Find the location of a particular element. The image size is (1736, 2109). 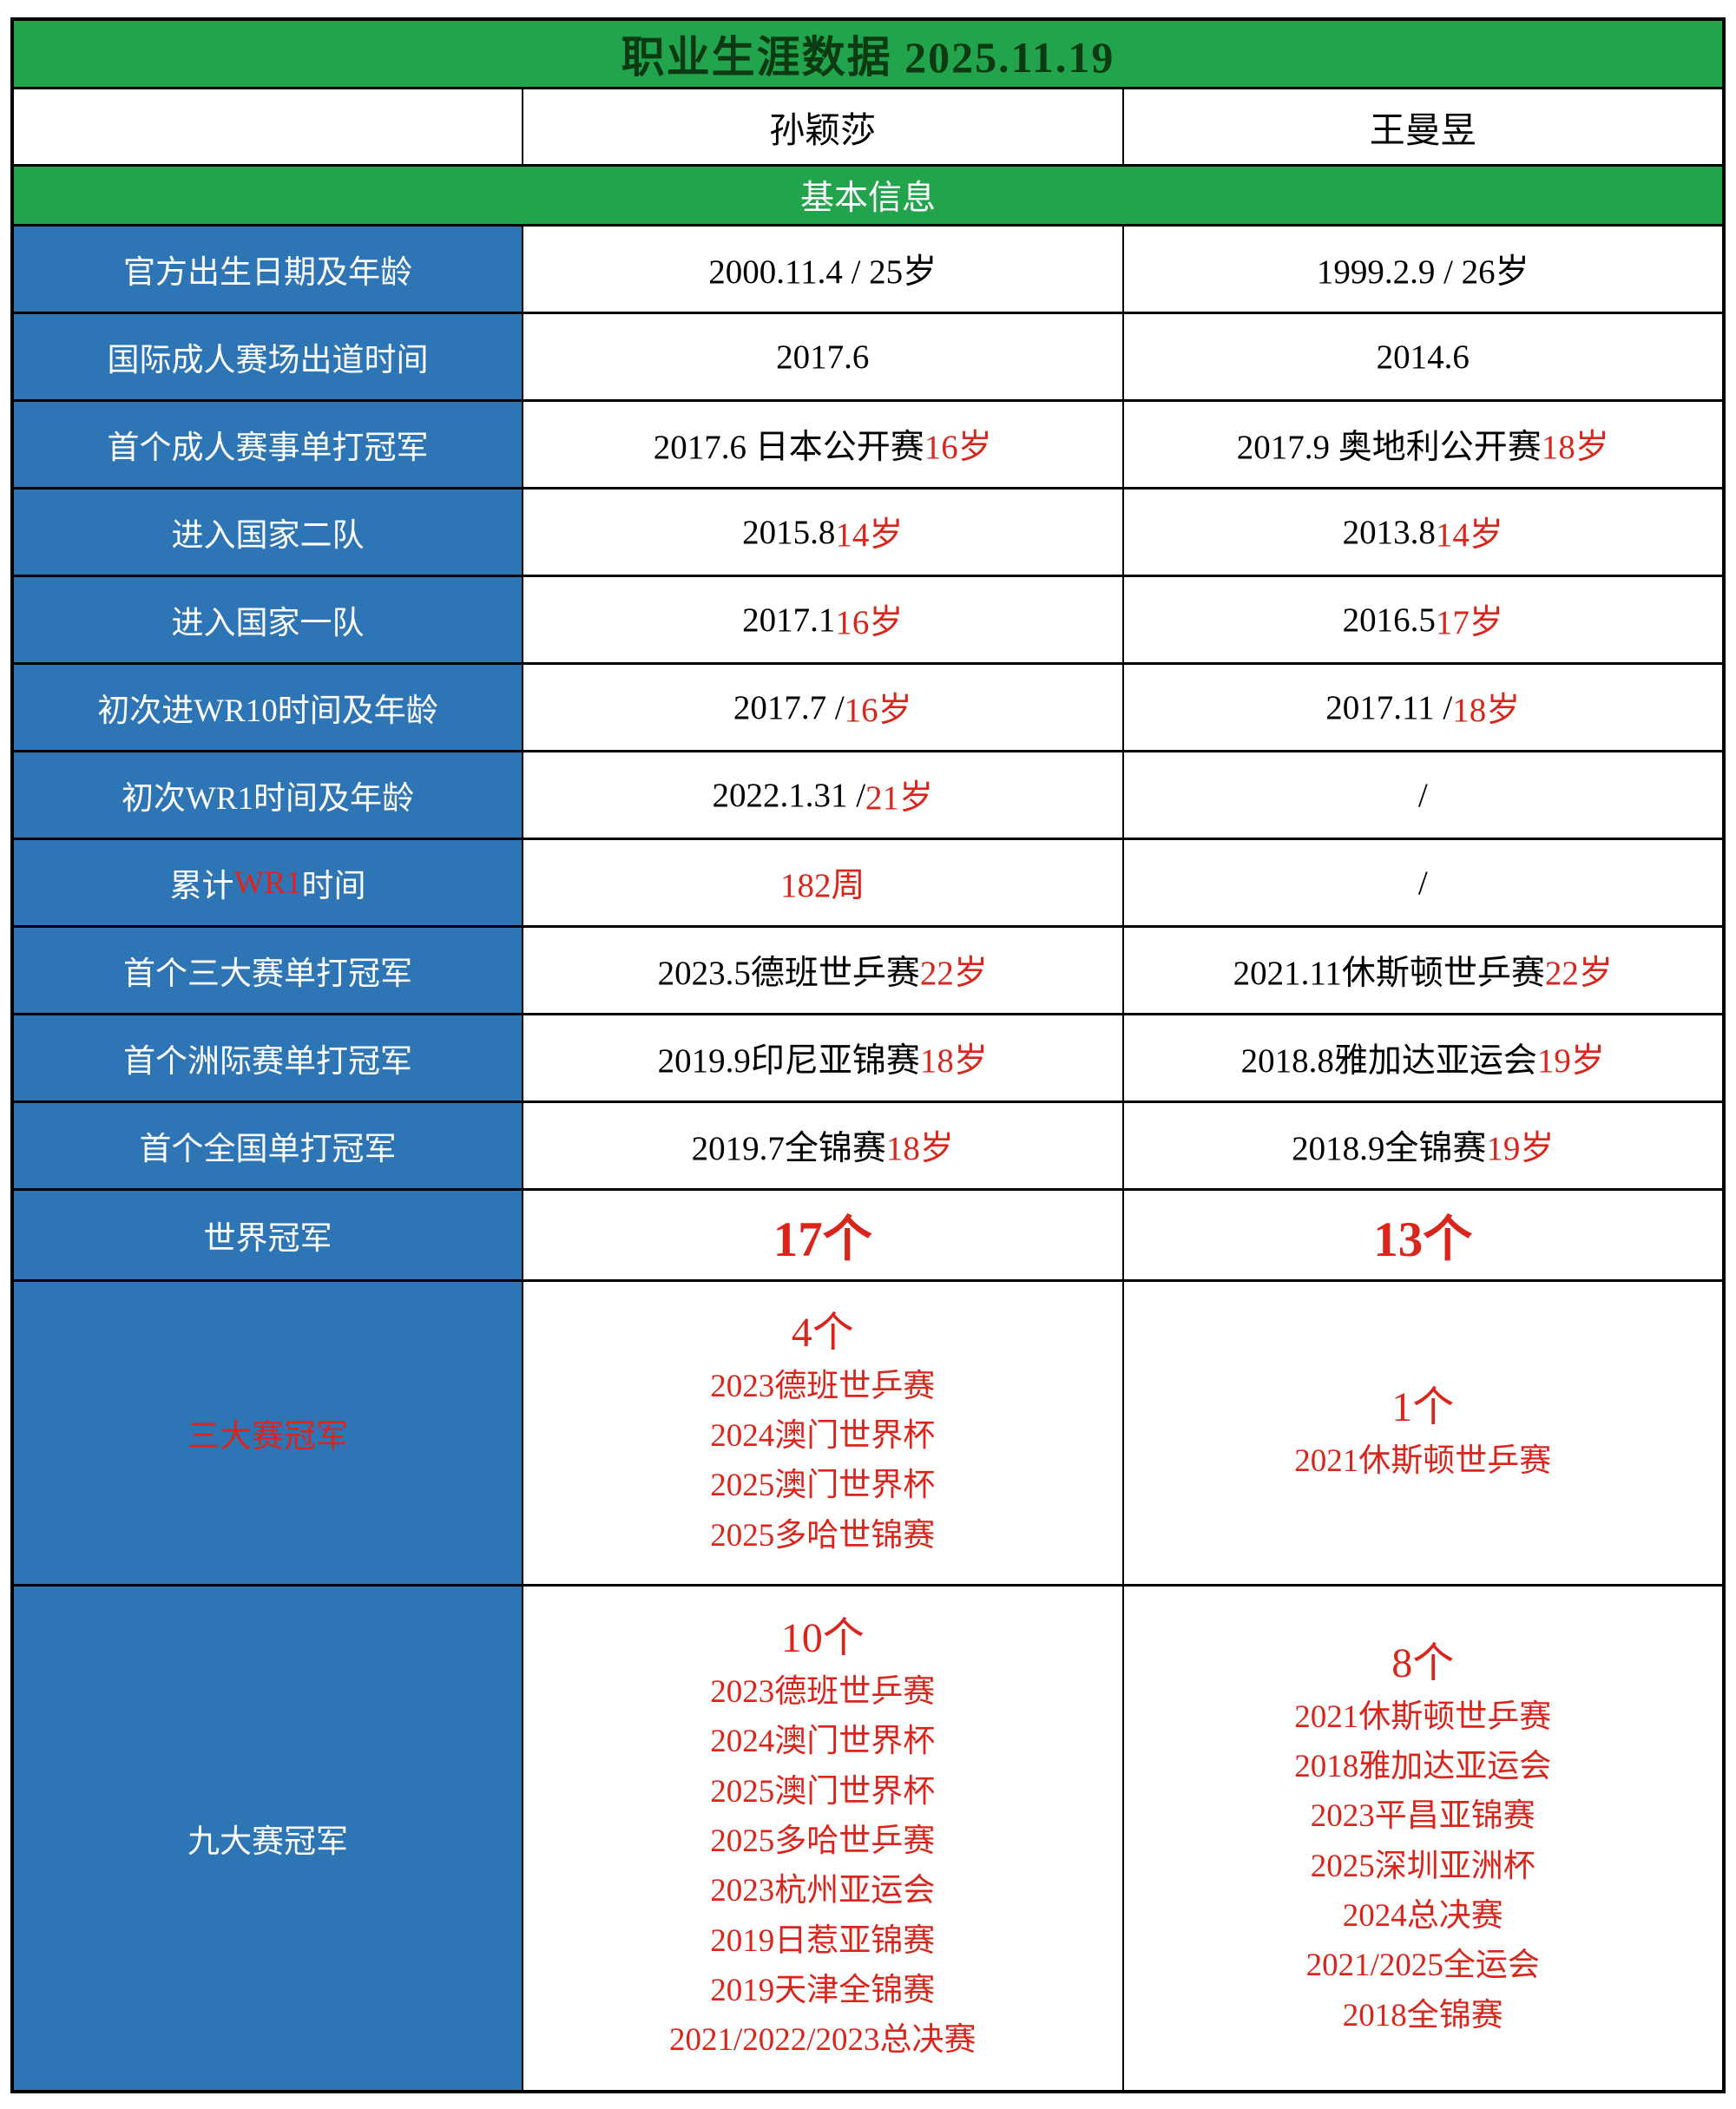

championship-item: 2023平昌亚锦赛 is located at coordinates (1422, 1816).